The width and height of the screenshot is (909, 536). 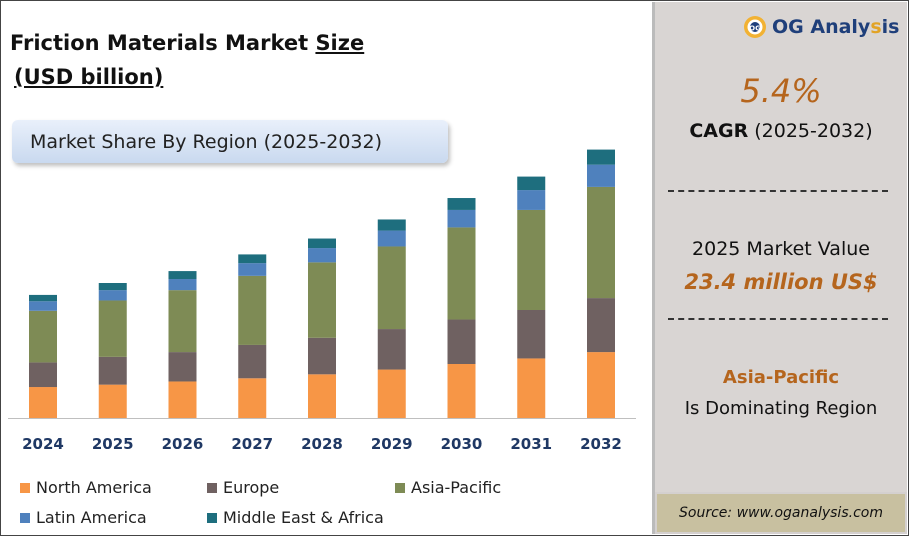 I want to click on bar-latin-america-2029, so click(x=391, y=238).